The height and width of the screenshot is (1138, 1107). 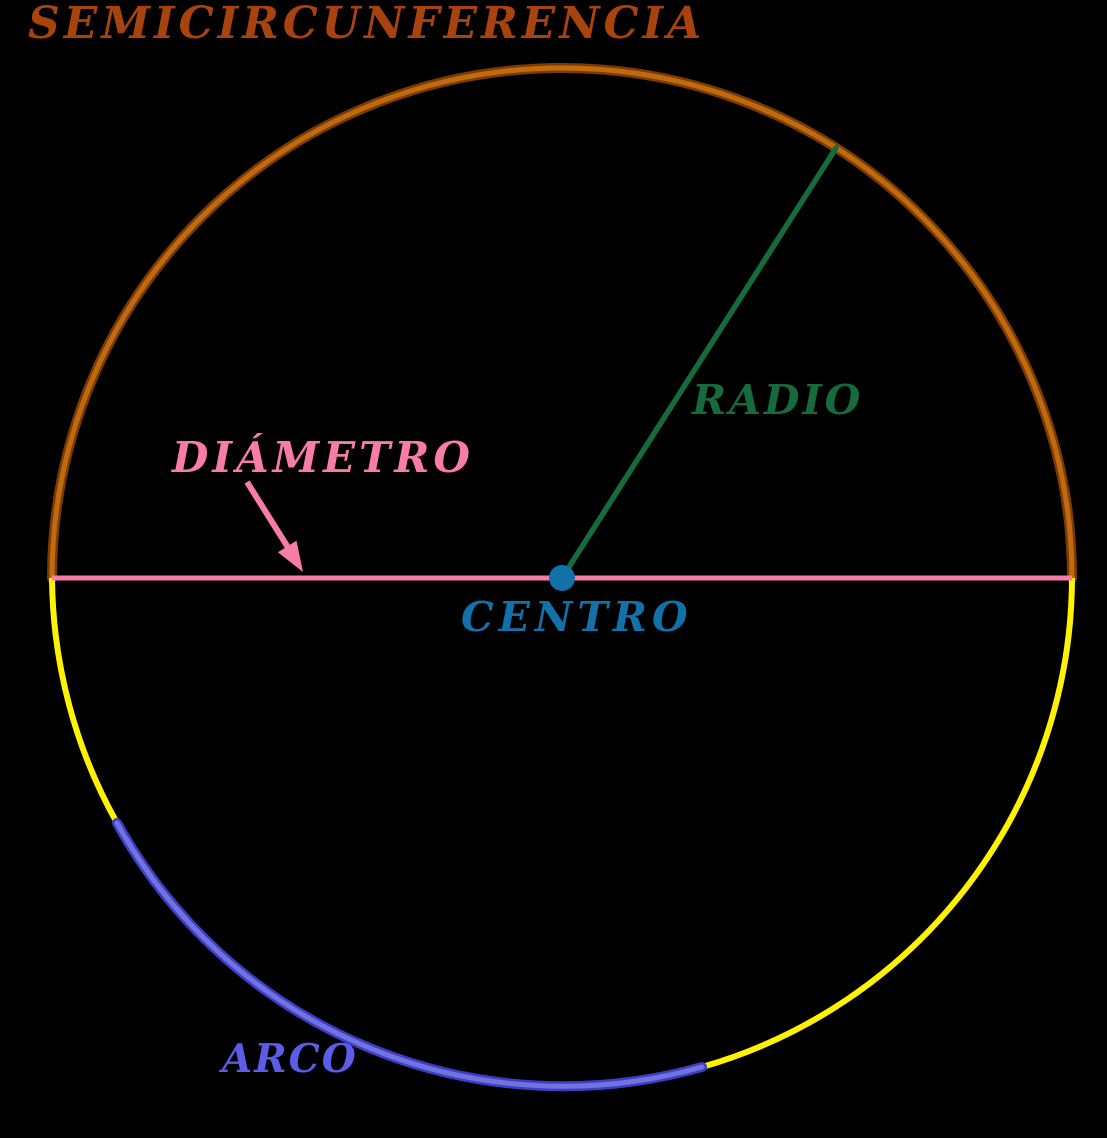 What do you see at coordinates (323, 457) in the screenshot?
I see `diameter-label: DIÁMETRO` at bounding box center [323, 457].